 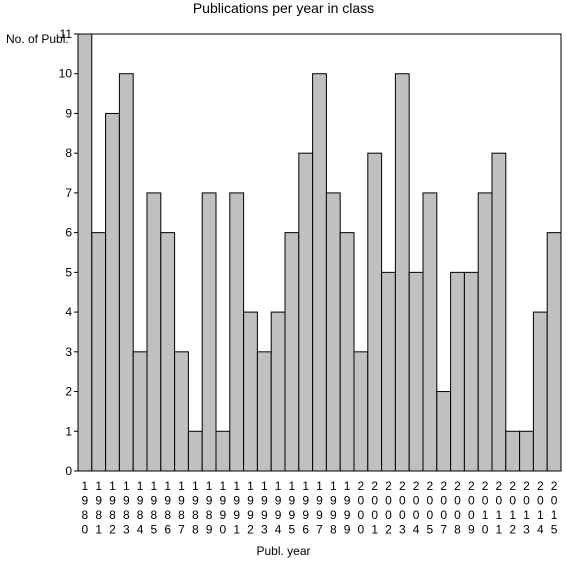 I want to click on y-axis-label: No. of Publ., so click(x=37, y=39).